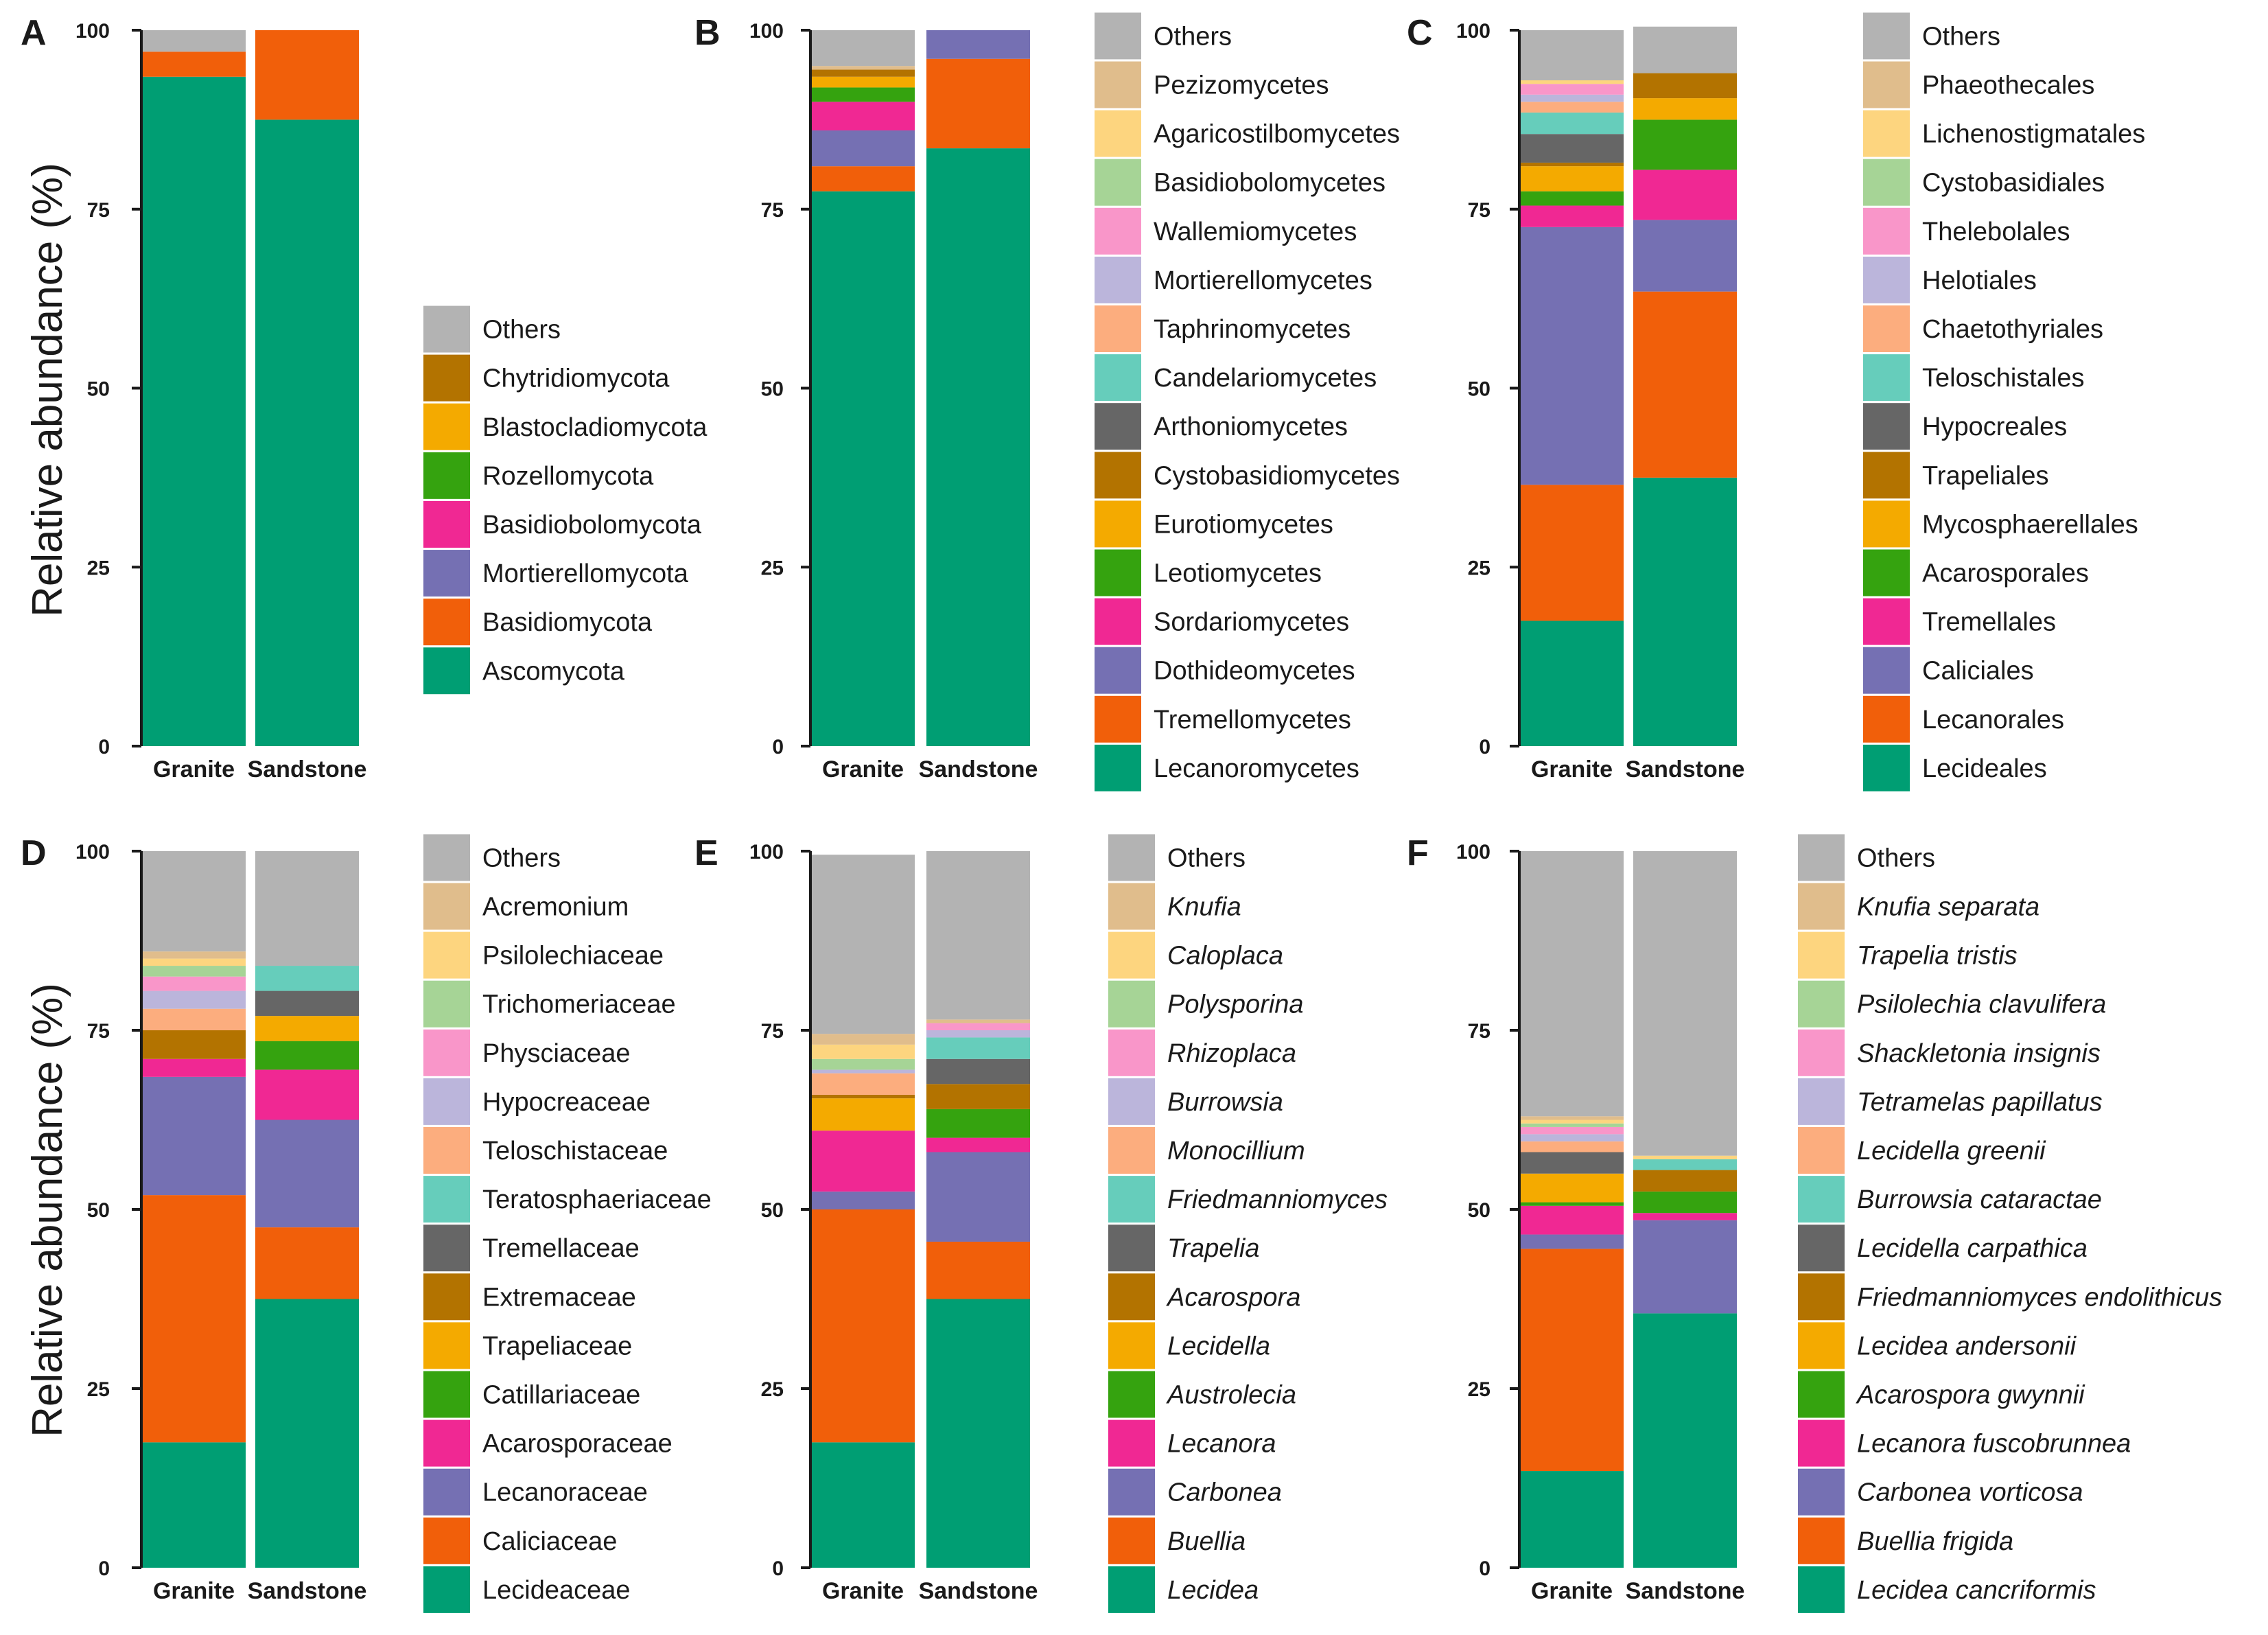 The height and width of the screenshot is (1635, 2268). I want to click on bar-segment-eurotiomycetes-granite, so click(863, 82).